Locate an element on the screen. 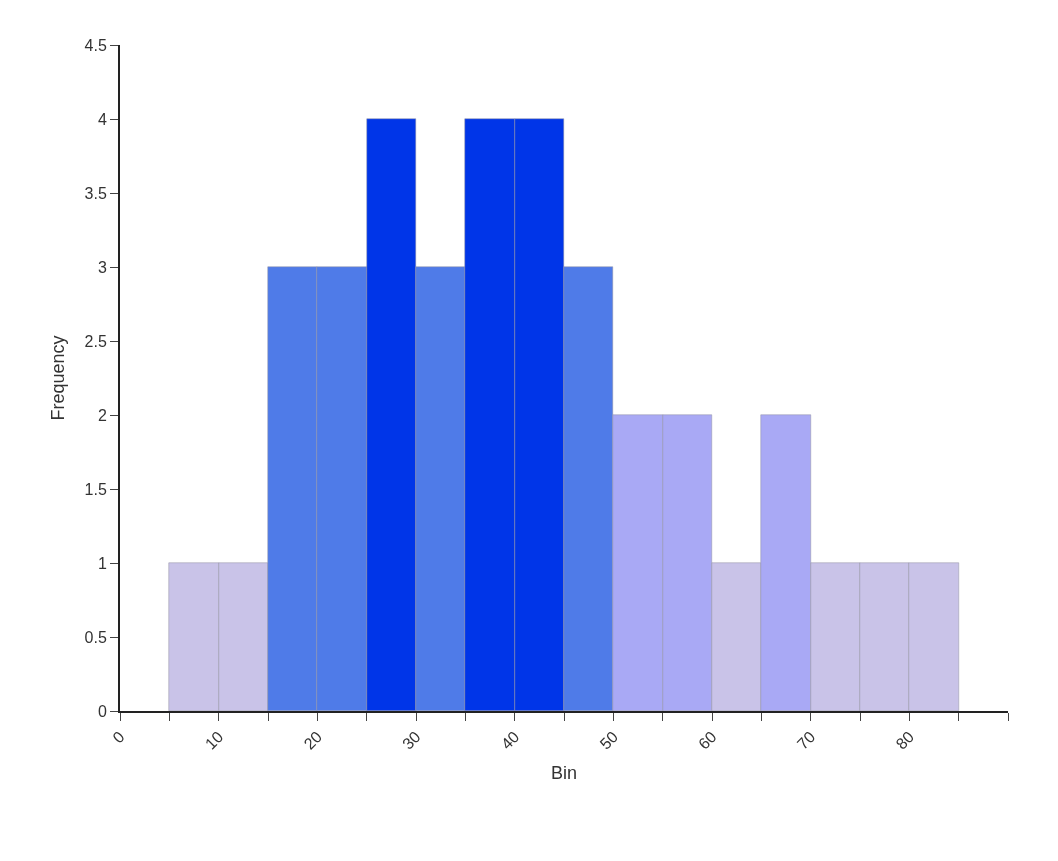 This screenshot has height=861, width=1058. y-tick-label: 4.5 is located at coordinates (95, 45).